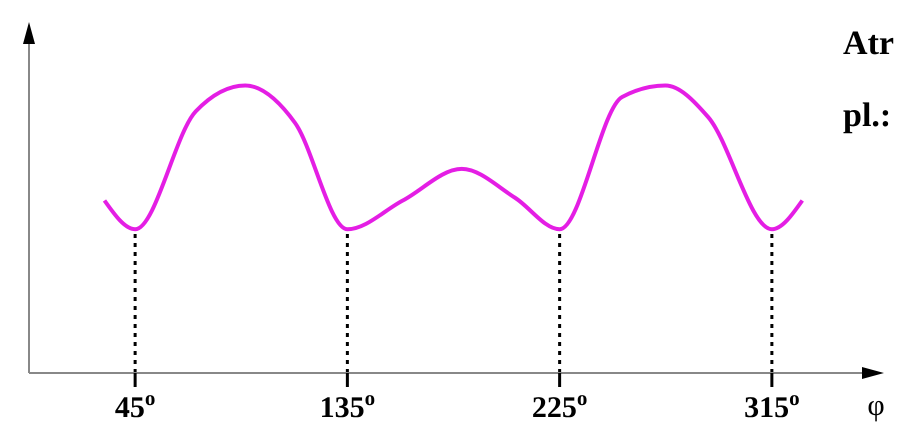 This screenshot has height=442, width=906. I want to click on annotation: pl.:, so click(867, 116).